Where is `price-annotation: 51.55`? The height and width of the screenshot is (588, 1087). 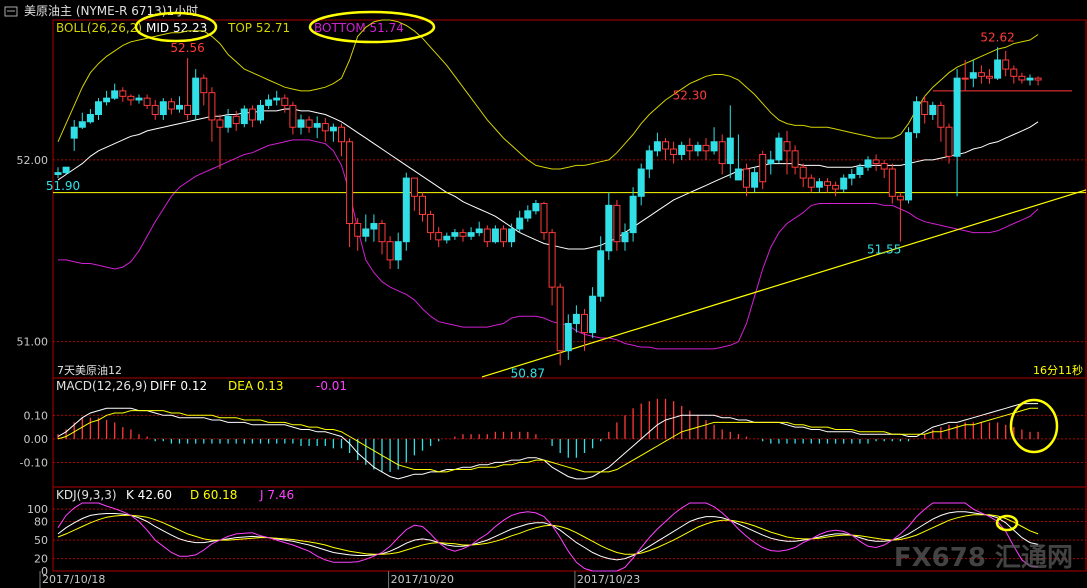
price-annotation: 51.55 is located at coordinates (884, 250).